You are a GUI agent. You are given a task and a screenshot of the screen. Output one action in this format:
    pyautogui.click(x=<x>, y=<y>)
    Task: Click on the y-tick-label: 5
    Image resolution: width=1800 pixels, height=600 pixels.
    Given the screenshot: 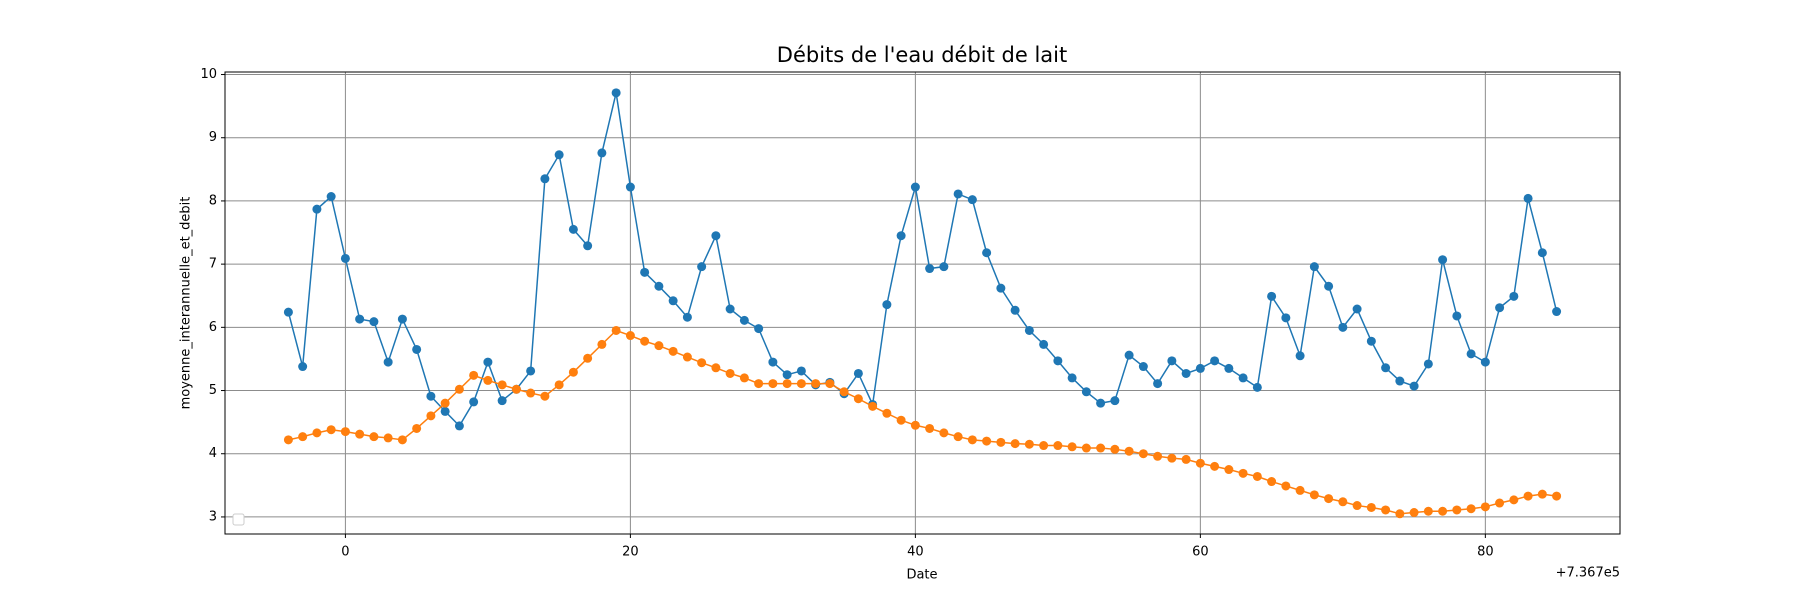 What is the action you would take?
    pyautogui.click(x=213, y=390)
    